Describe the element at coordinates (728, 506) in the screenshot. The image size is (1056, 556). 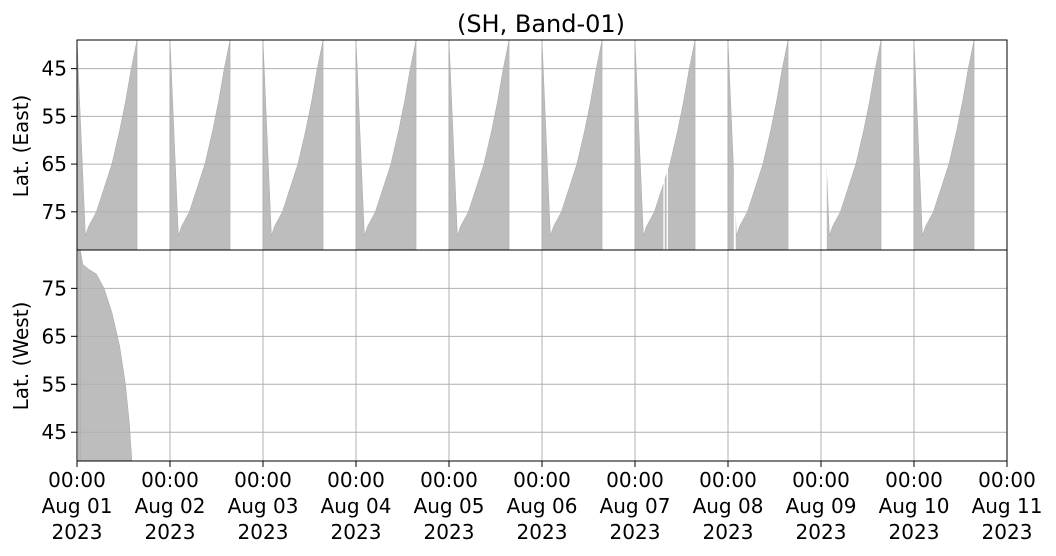
I see `x-tick-label: Aug 08` at that location.